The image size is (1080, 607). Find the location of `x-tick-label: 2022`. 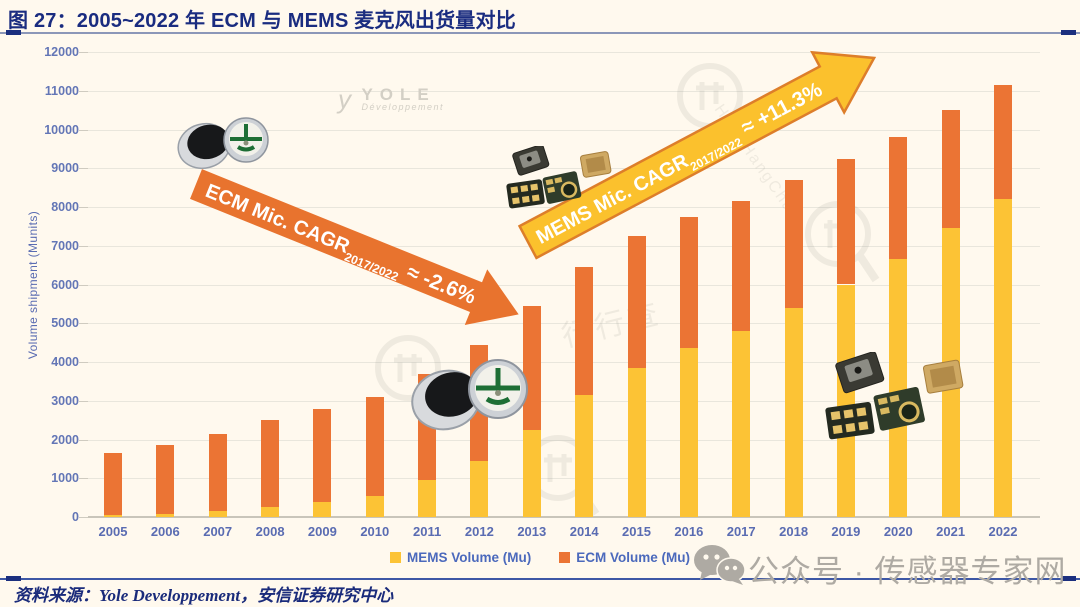

x-tick-label: 2022 is located at coordinates (1003, 531).